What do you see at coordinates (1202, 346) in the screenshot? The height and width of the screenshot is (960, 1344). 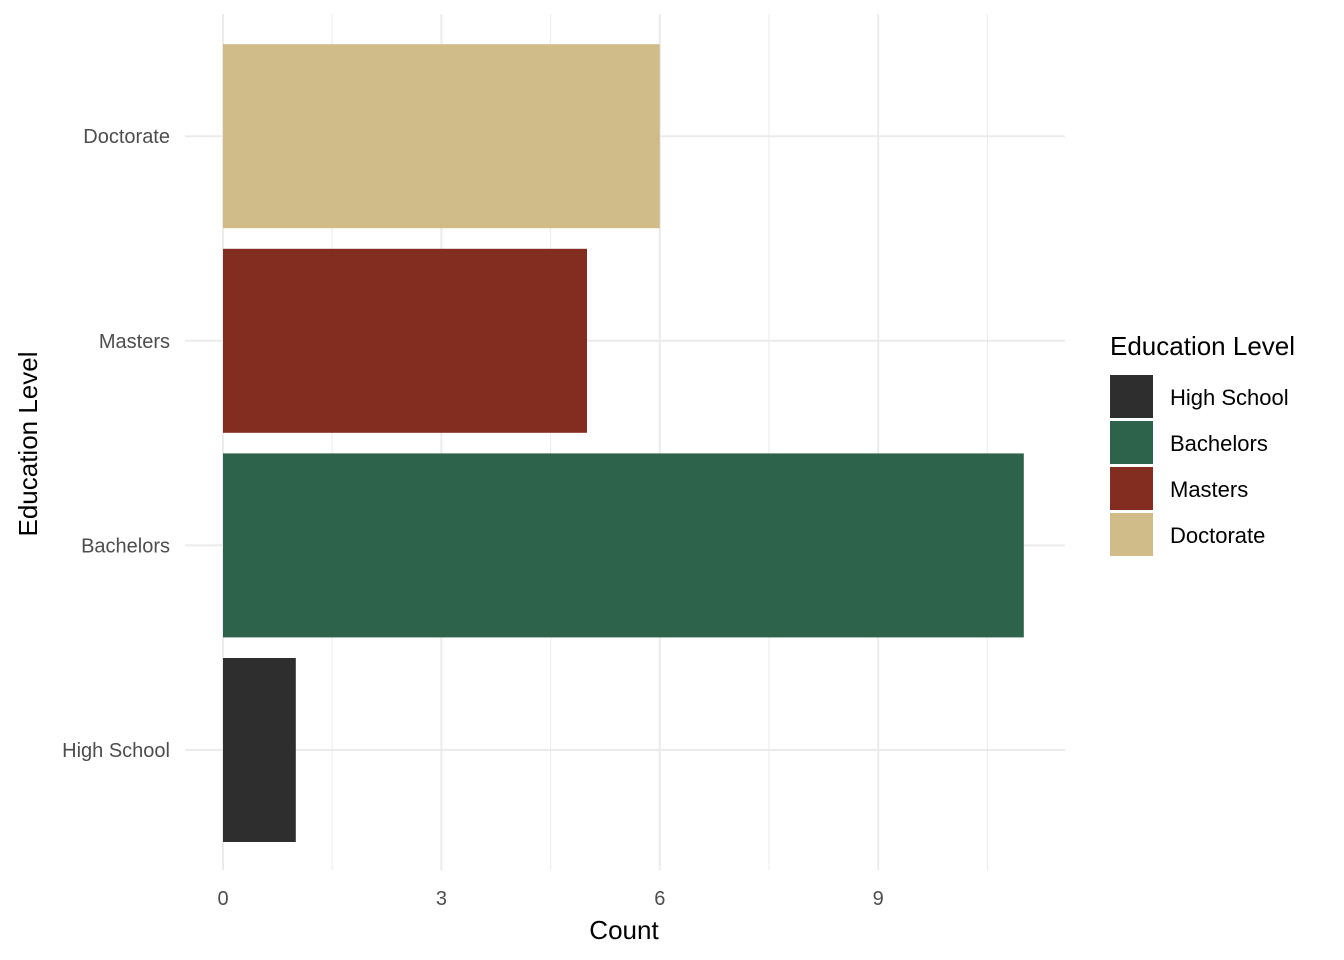 I see `legend-title: Education Level` at bounding box center [1202, 346].